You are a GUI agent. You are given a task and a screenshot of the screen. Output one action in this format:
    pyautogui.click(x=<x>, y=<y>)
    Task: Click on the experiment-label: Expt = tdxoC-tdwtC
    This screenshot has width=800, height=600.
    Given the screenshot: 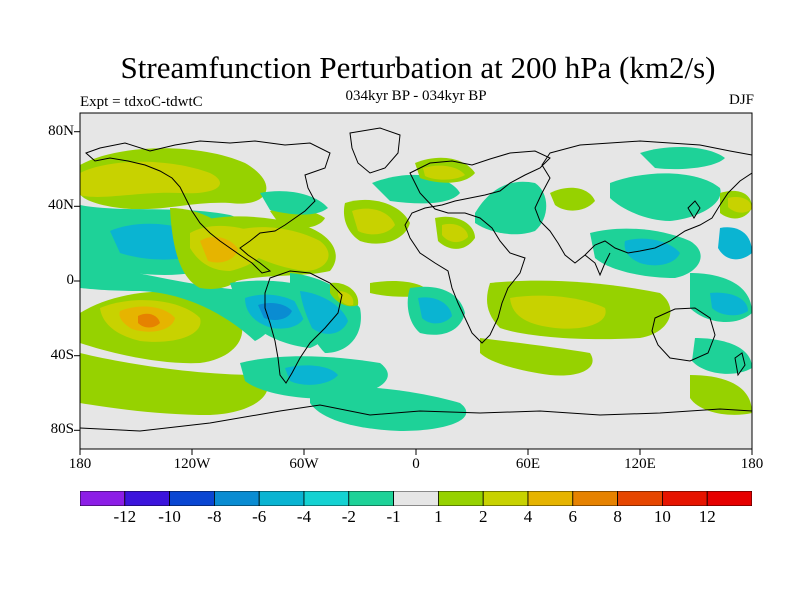 What is the action you would take?
    pyautogui.click(x=141, y=102)
    